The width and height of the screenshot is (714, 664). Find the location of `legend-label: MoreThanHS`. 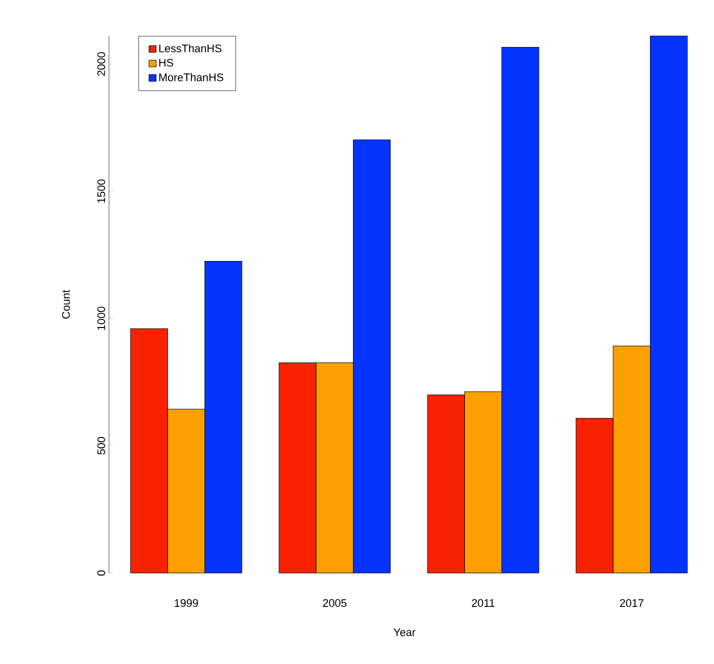

legend-label: MoreThanHS is located at coordinates (191, 77).